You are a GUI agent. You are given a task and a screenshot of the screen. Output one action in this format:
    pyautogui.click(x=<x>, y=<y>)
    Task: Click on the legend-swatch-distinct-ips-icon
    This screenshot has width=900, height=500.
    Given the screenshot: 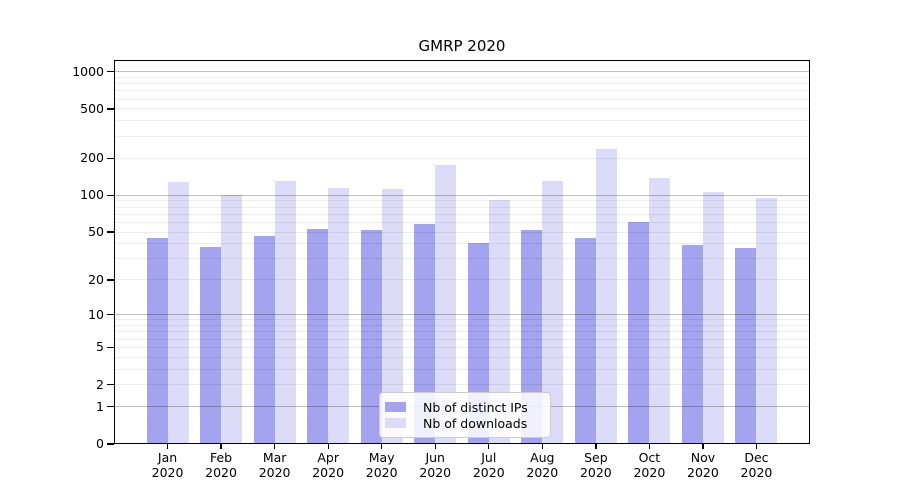 What is the action you would take?
    pyautogui.click(x=395, y=407)
    